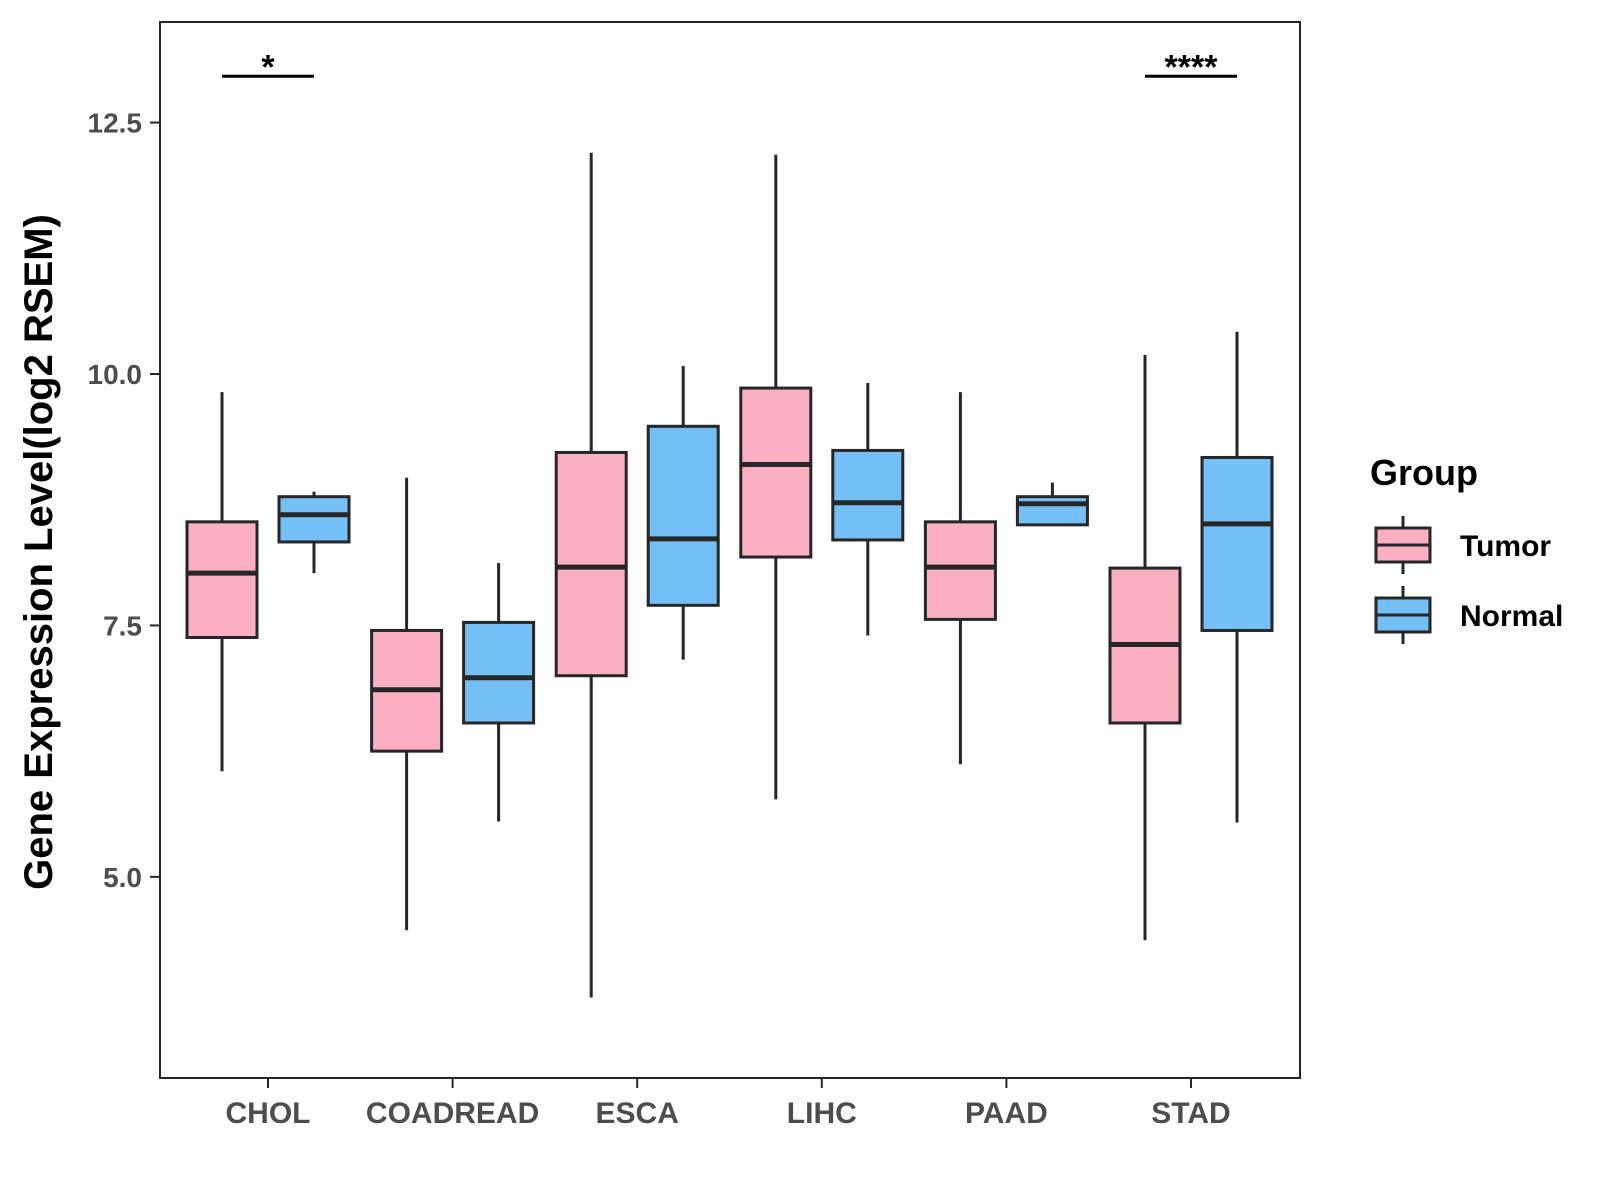 The image size is (1600, 1200). What do you see at coordinates (268, 1113) in the screenshot?
I see `x-tick-label: CHOL` at bounding box center [268, 1113].